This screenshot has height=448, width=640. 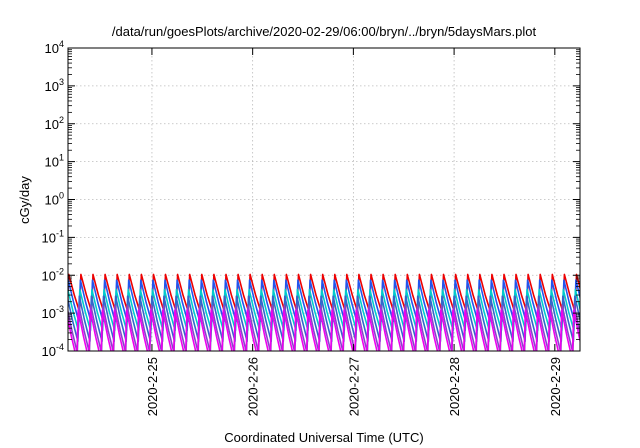 I want to click on y-tick-exponent: 0, so click(x=61, y=196).